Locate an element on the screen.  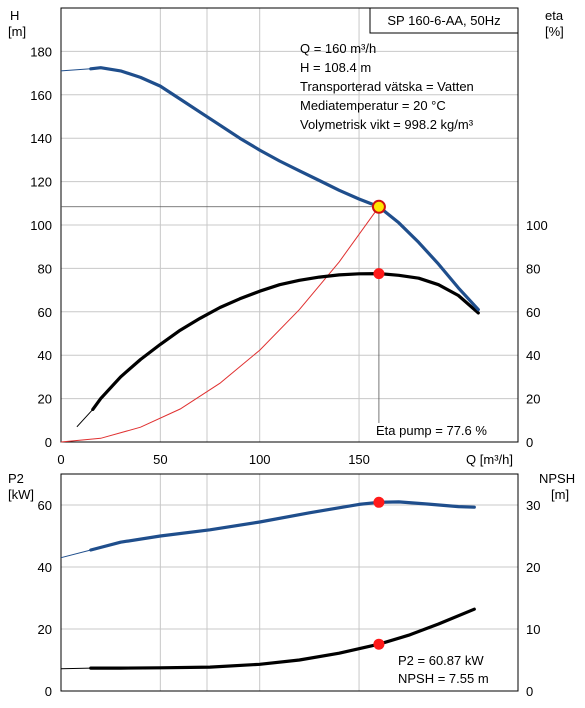
x-tick-label: 150 is located at coordinates (359, 459).